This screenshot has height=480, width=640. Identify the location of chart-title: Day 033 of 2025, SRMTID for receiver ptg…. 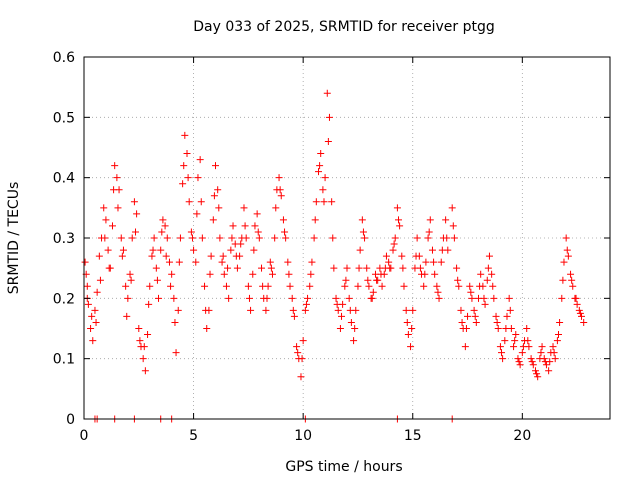
(344, 27).